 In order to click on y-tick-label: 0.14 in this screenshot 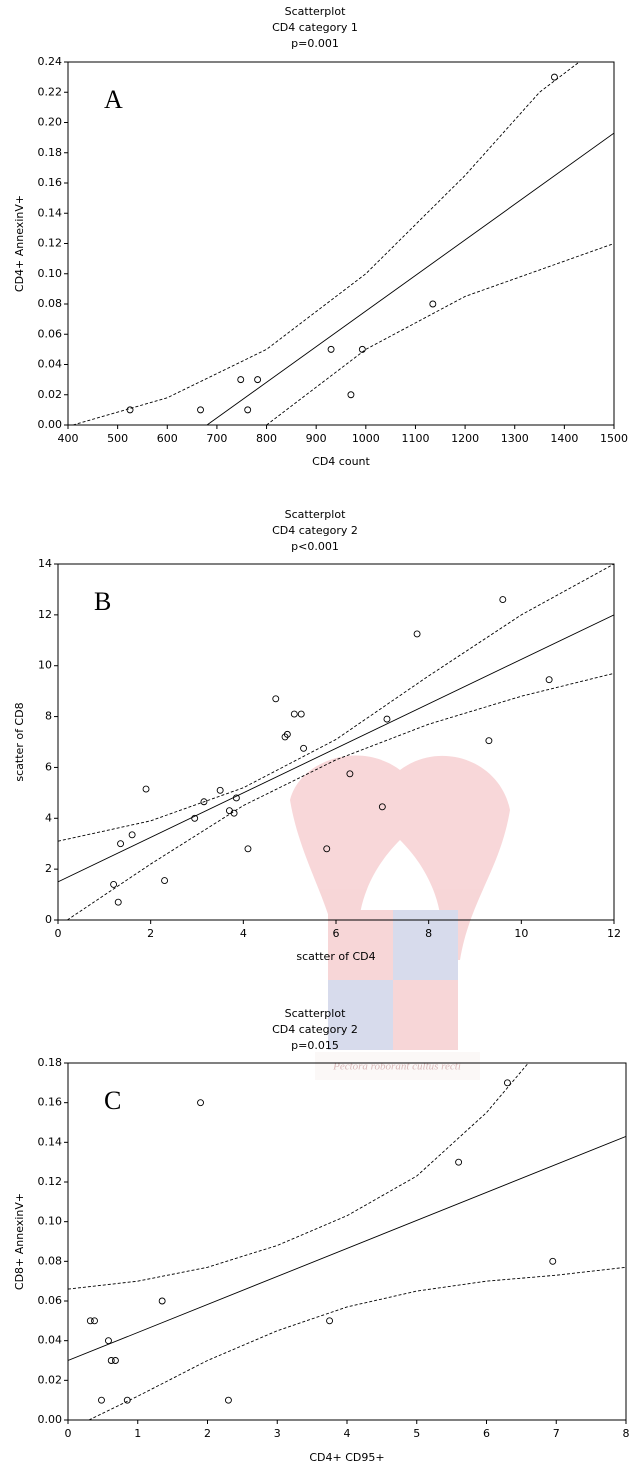, I will do `click(50, 1141)`.